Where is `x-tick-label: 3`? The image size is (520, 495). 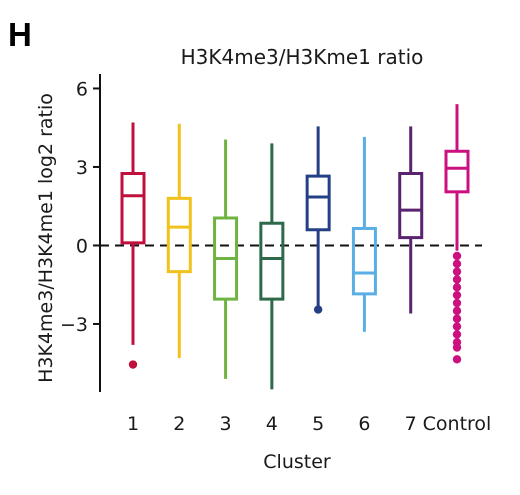
x-tick-label: 3 is located at coordinates (226, 424).